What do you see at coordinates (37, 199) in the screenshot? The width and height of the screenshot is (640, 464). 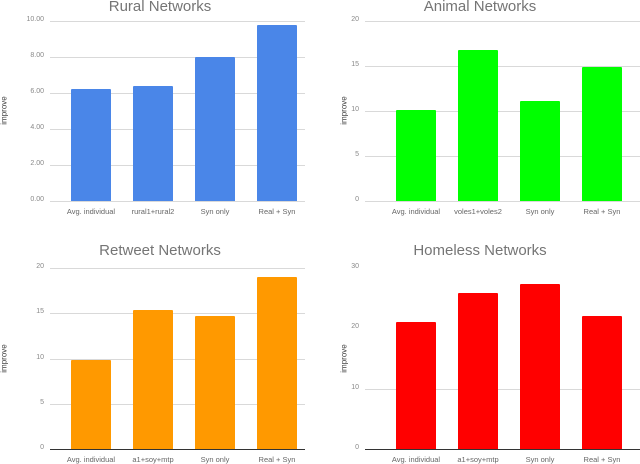 I see `y-tick-label: 0.00` at bounding box center [37, 199].